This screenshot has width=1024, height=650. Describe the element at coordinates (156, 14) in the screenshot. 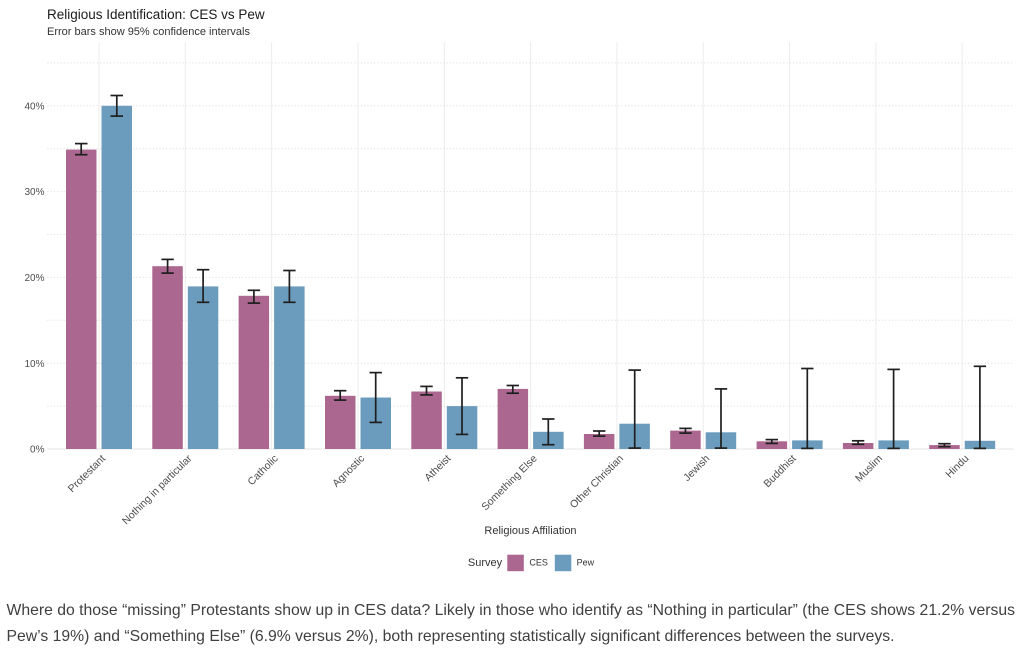

I see `svg-text:Religious Identification: CES: Religious Identification: CES vs Pew` at that location.